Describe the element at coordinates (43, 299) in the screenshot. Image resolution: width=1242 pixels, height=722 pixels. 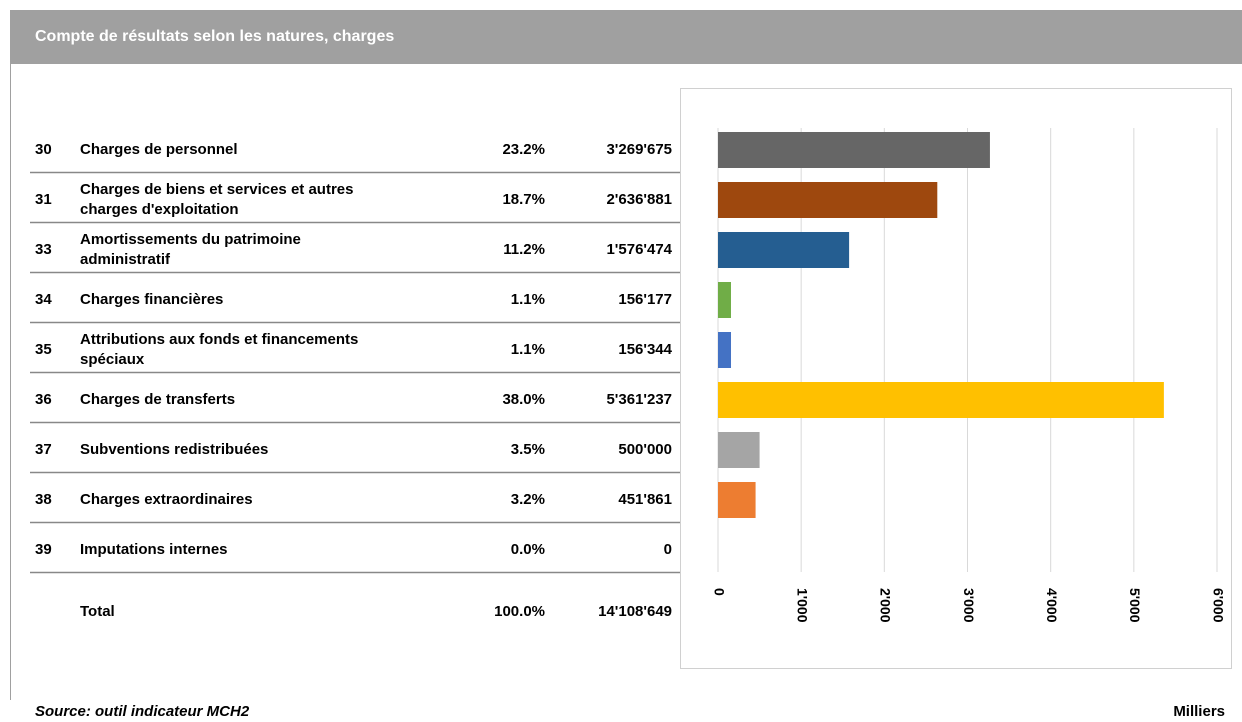
I see `row-code: 34` at that location.